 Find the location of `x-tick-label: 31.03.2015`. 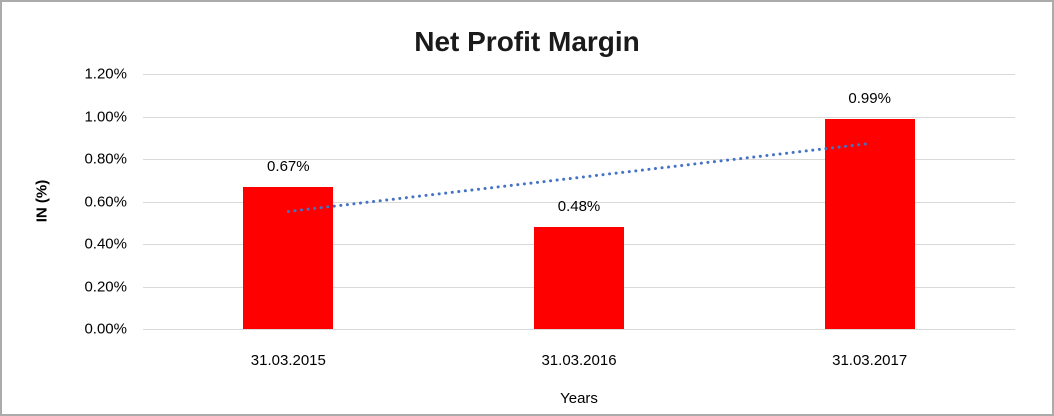

x-tick-label: 31.03.2015 is located at coordinates (288, 360).